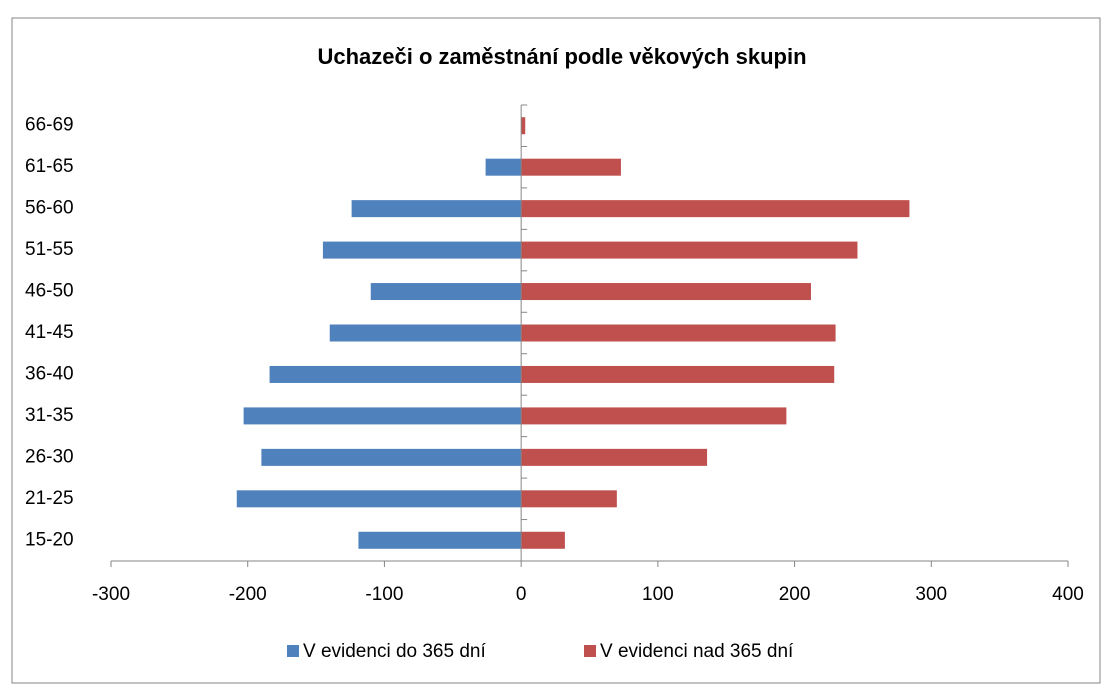  What do you see at coordinates (49, 456) in the screenshot?
I see `y-tick-label: 26-30` at bounding box center [49, 456].